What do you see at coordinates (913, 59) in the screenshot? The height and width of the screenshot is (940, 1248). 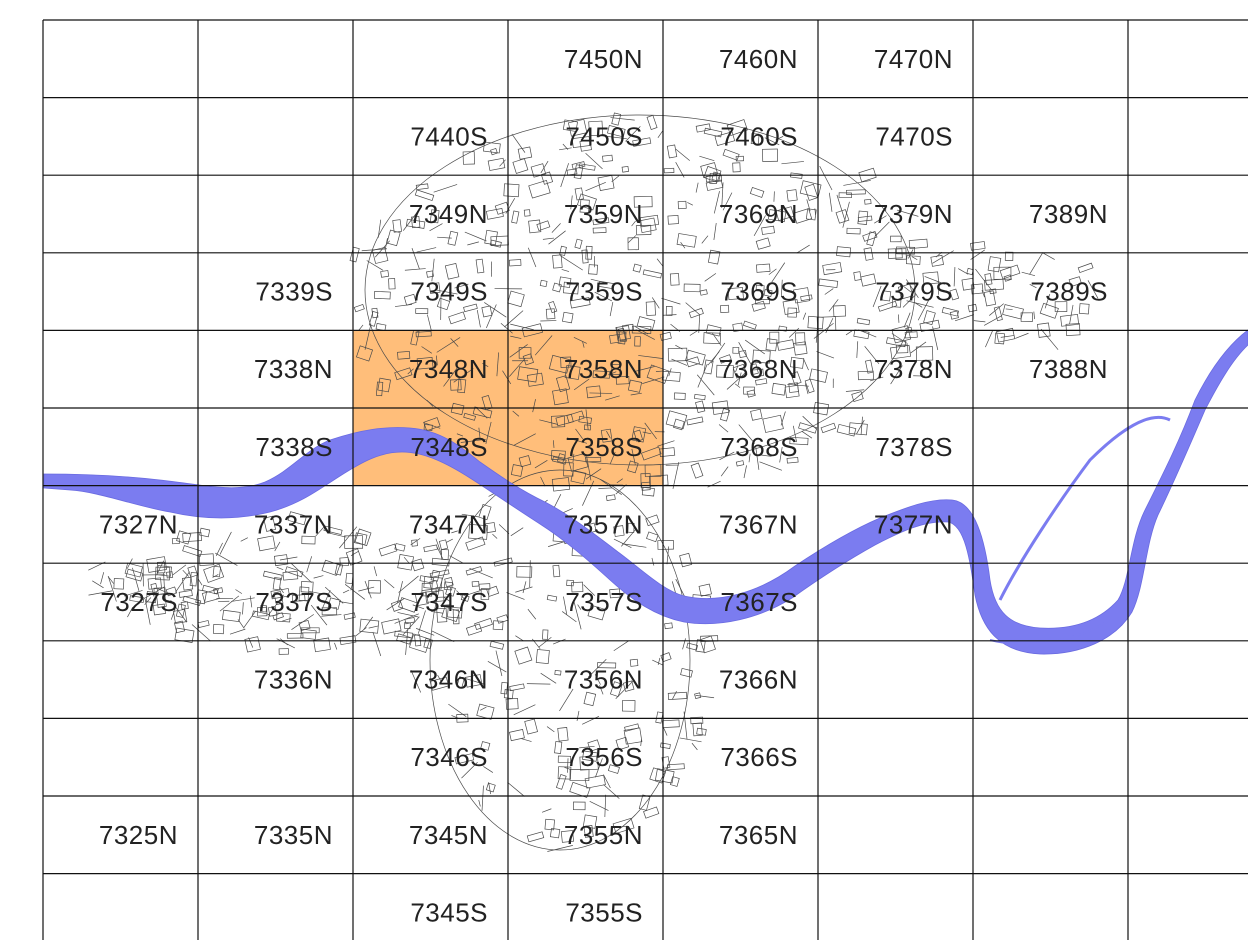 I see `sheet-label: 7470N` at bounding box center [913, 59].